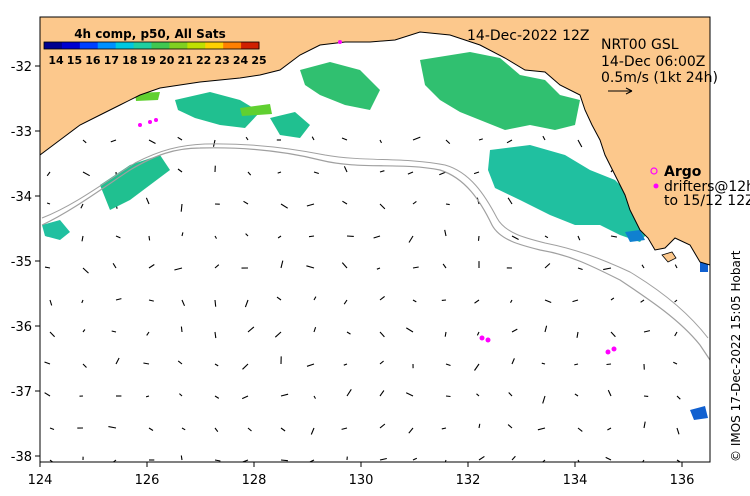  Describe the element at coordinates (699, 413) in the screenshot. I see `sst-patch-blue-se` at that location.